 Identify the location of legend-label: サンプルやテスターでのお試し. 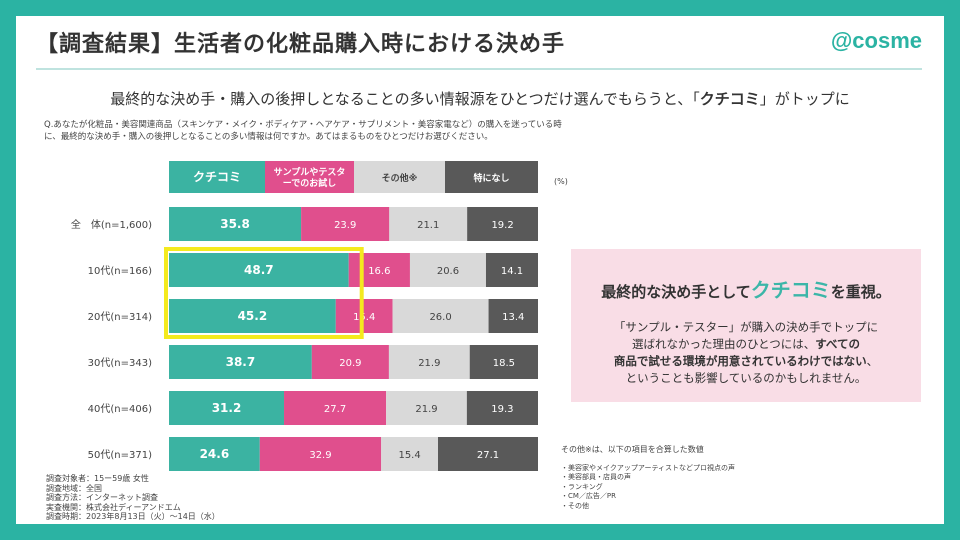
(310, 177).